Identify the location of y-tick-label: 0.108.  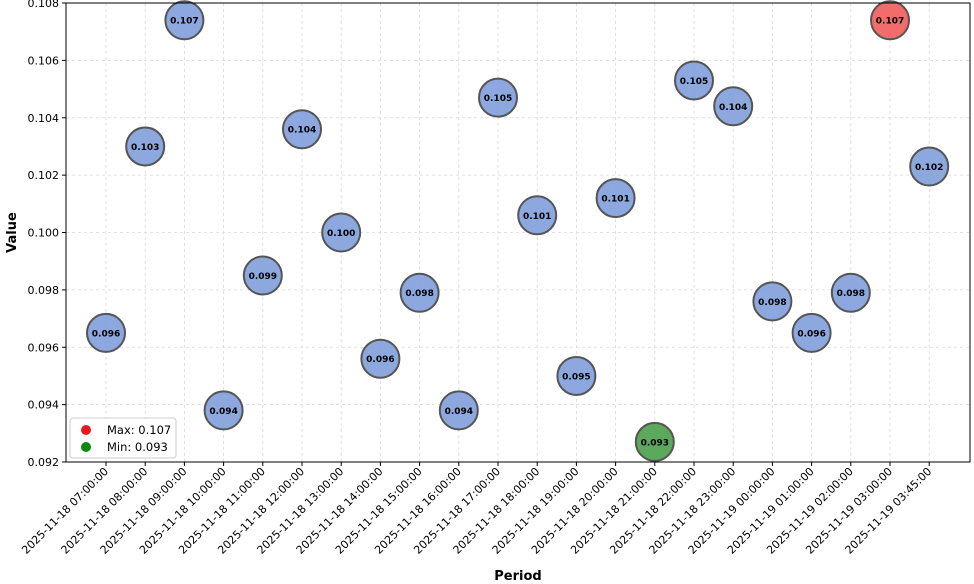
(44, 5).